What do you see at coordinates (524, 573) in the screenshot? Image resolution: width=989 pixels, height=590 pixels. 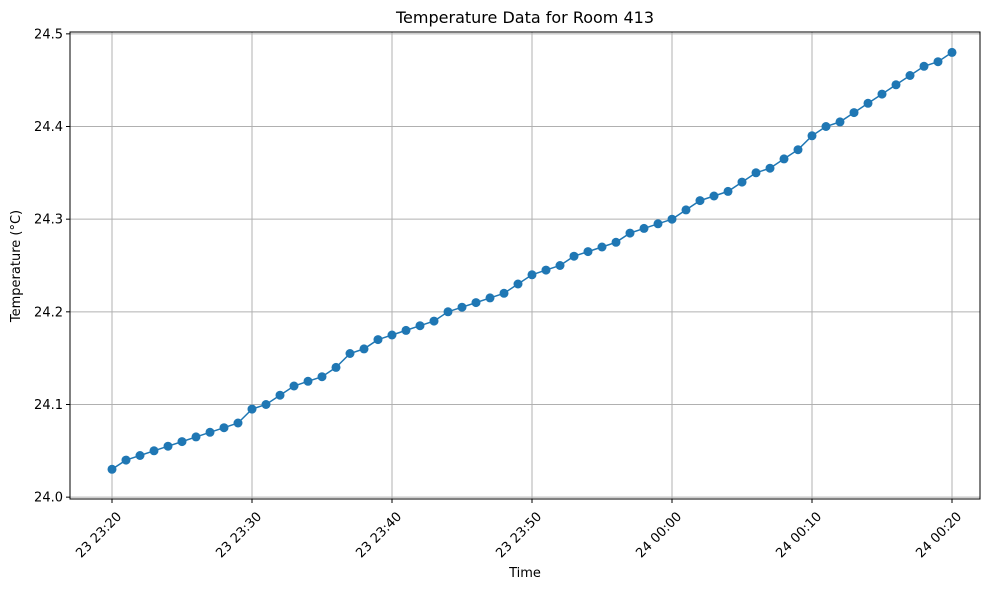 I see `x-axis-label: Time` at bounding box center [524, 573].